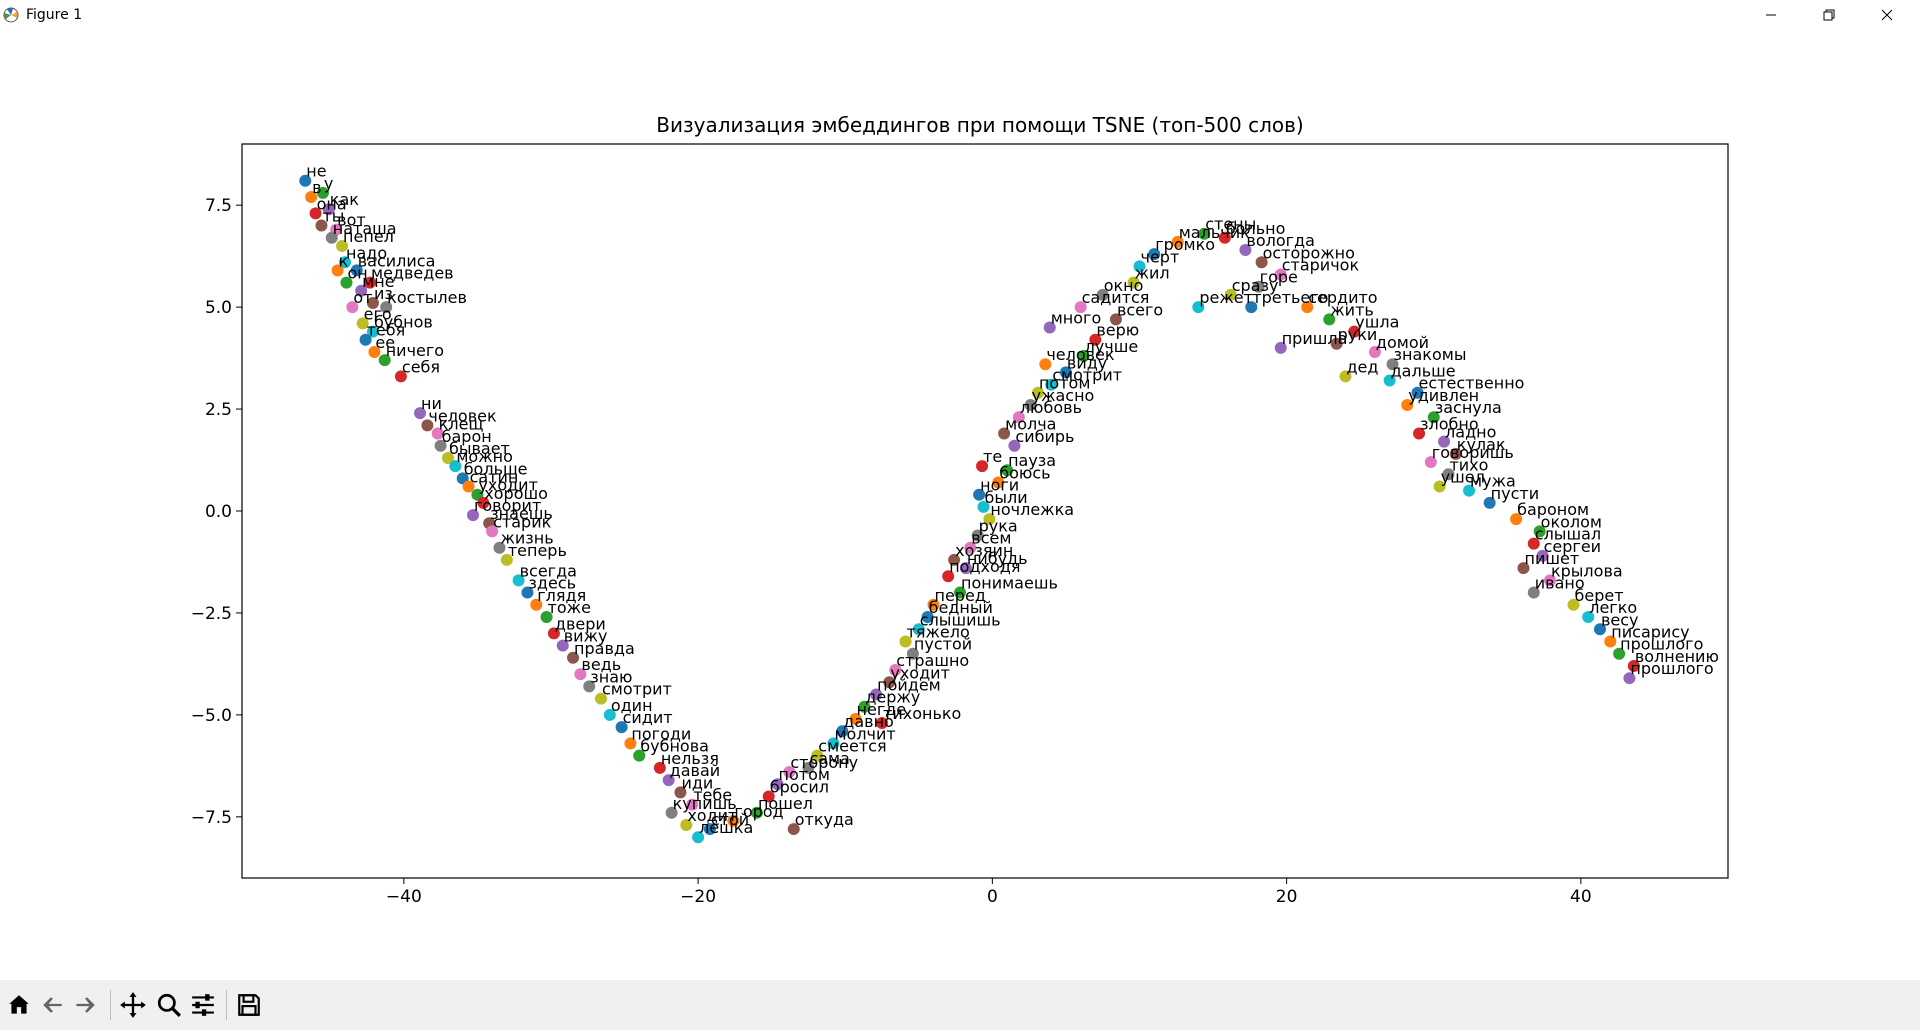 The image size is (1920, 1030). Describe the element at coordinates (1032, 460) in the screenshot. I see `point-label: пауза` at that location.